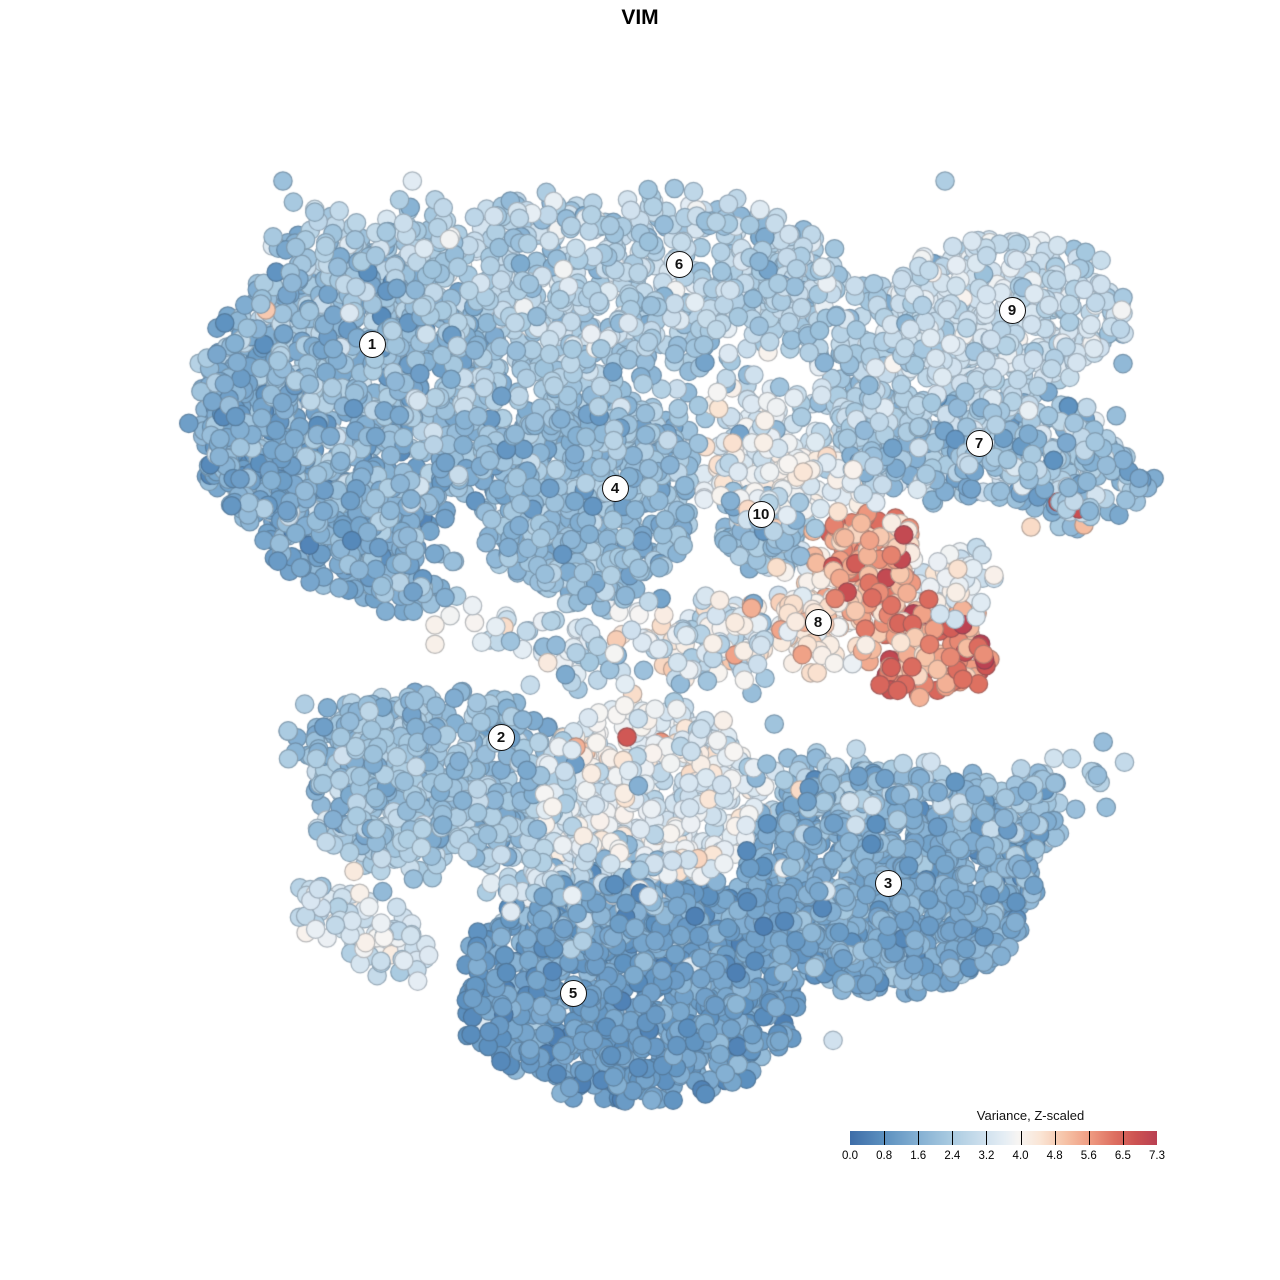 The width and height of the screenshot is (1280, 1280). Describe the element at coordinates (761, 514) in the screenshot. I see `cluster-label-10: 10` at that location.